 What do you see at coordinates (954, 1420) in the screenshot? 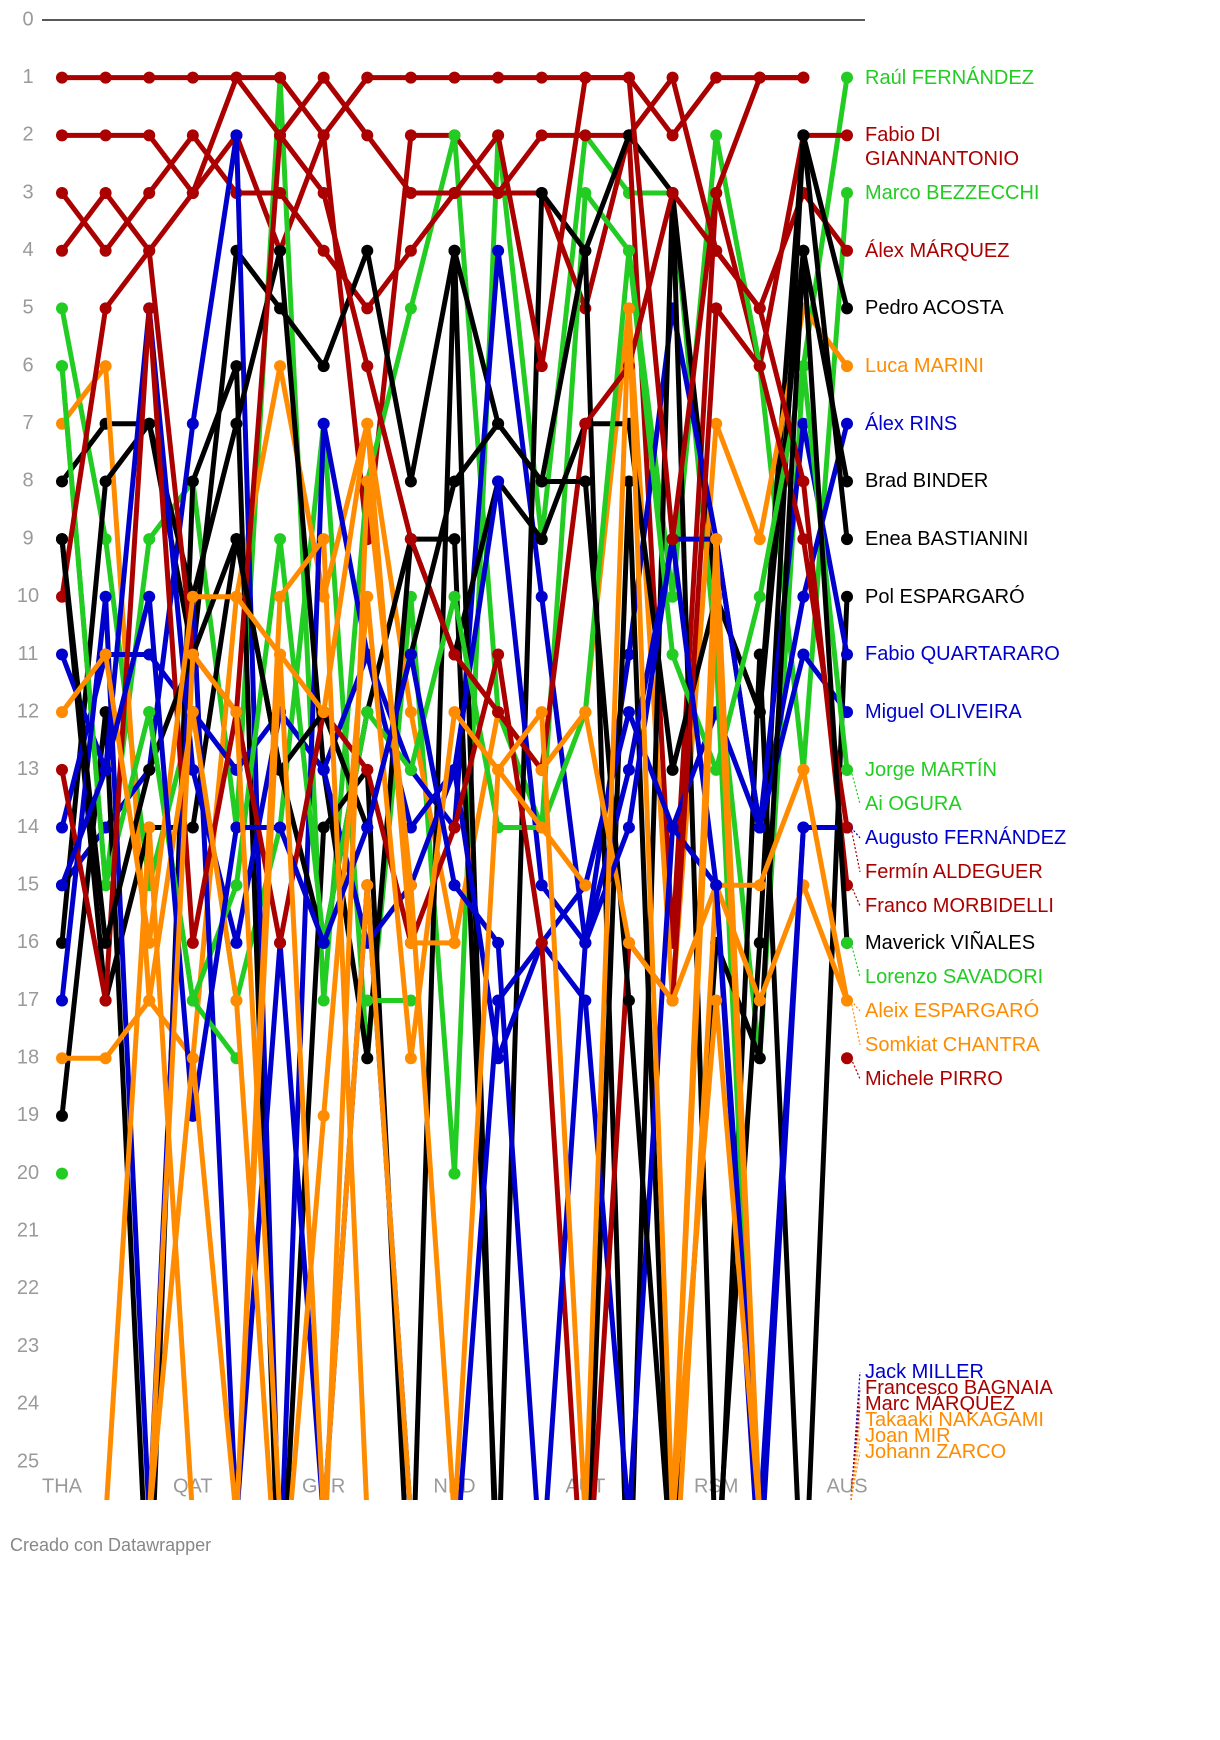
I see `legend-label: Takaaki NAKAGAMI` at bounding box center [954, 1420].